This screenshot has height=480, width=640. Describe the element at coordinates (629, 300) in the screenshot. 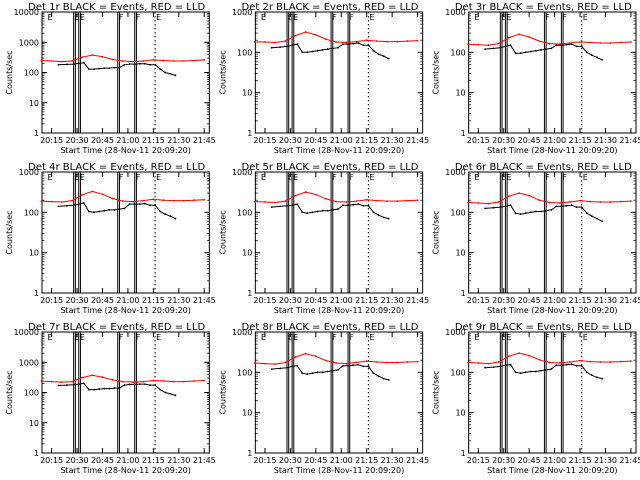

I see `x-tick-label: 21:45` at that location.